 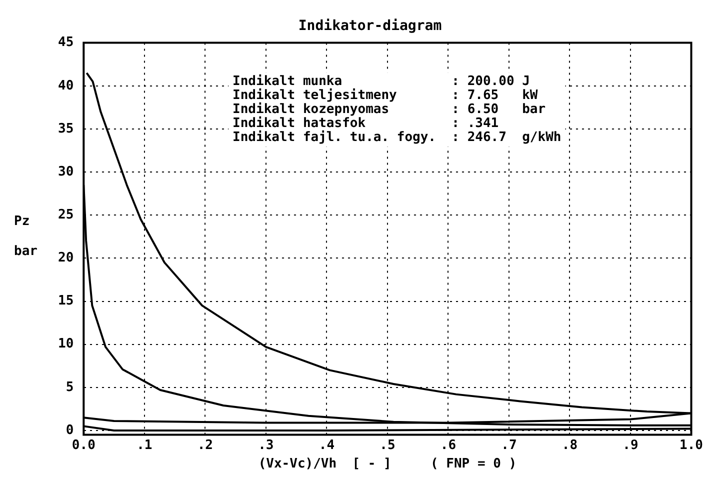 What do you see at coordinates (84, 445) in the screenshot?
I see `x-tick-label: 0.0` at bounding box center [84, 445].